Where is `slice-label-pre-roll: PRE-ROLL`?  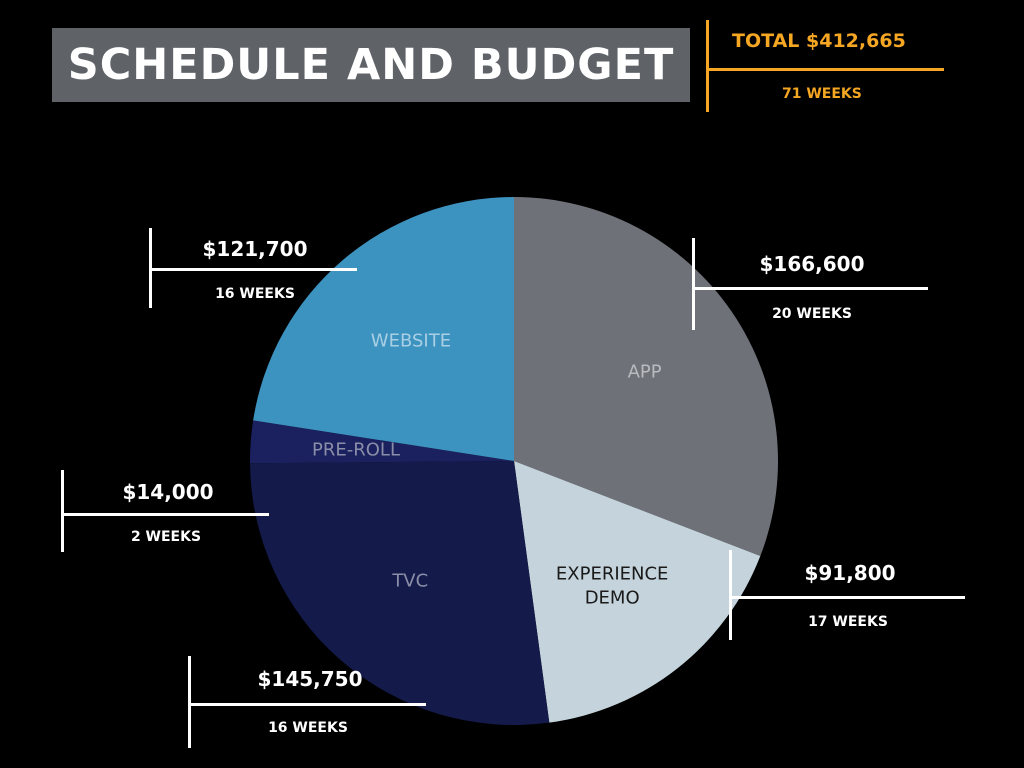
slice-label-pre-roll: PRE-ROLL is located at coordinates (356, 449).